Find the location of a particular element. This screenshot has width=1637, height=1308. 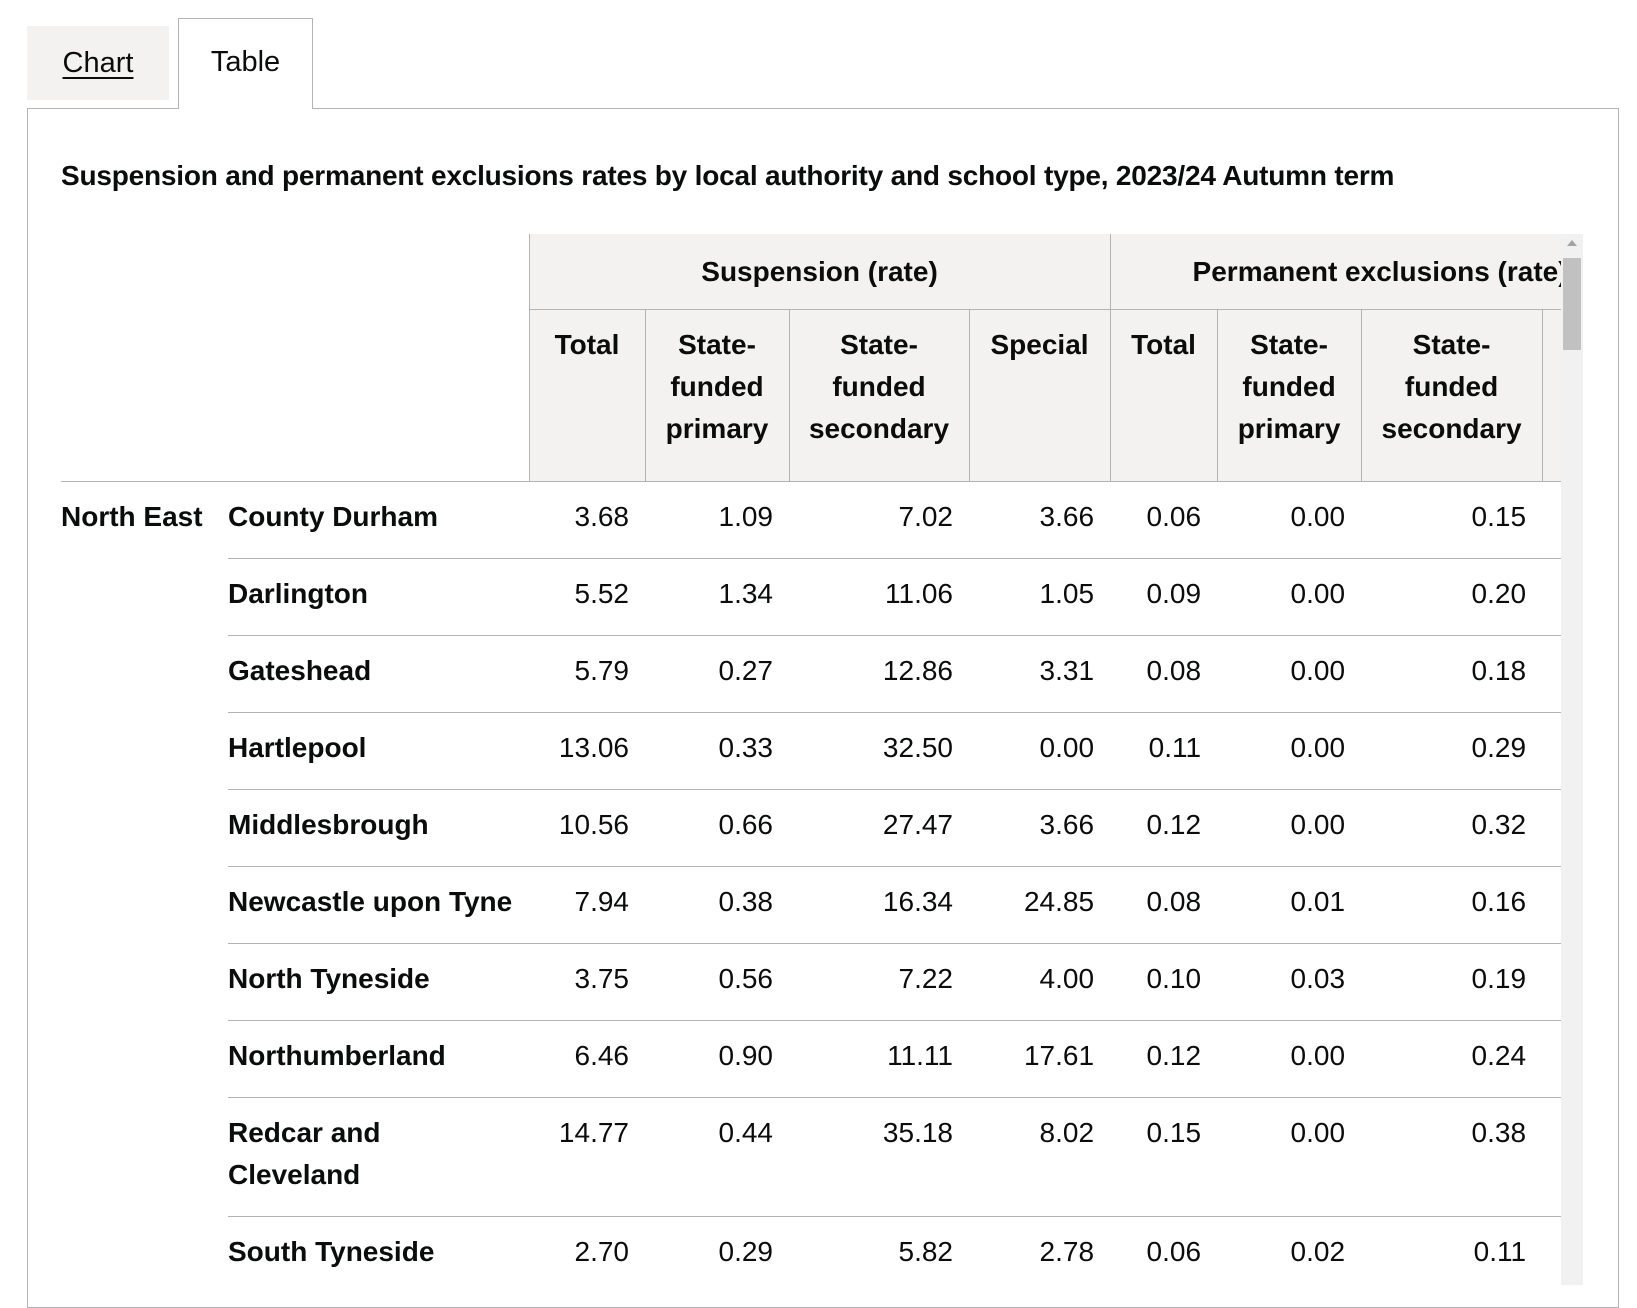

scrollbar-thumb is located at coordinates (1572, 304).